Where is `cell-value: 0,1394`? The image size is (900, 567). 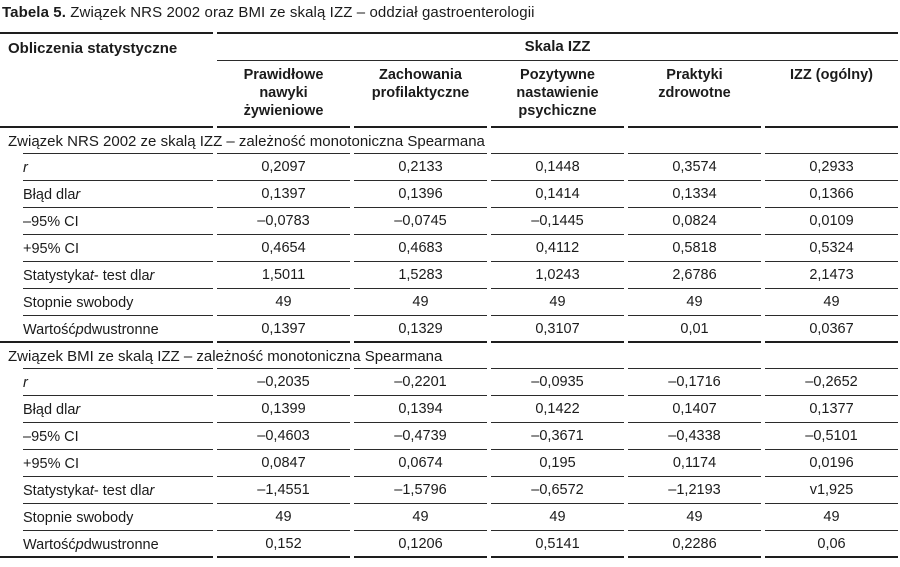
cell-value: 0,1394 is located at coordinates (420, 409).